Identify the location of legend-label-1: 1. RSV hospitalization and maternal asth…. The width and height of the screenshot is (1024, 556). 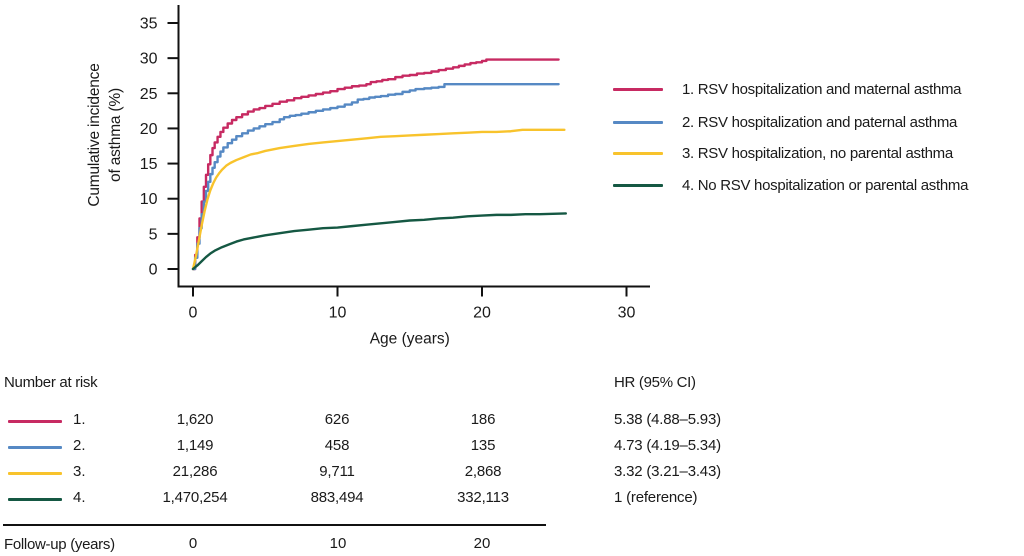
(822, 89).